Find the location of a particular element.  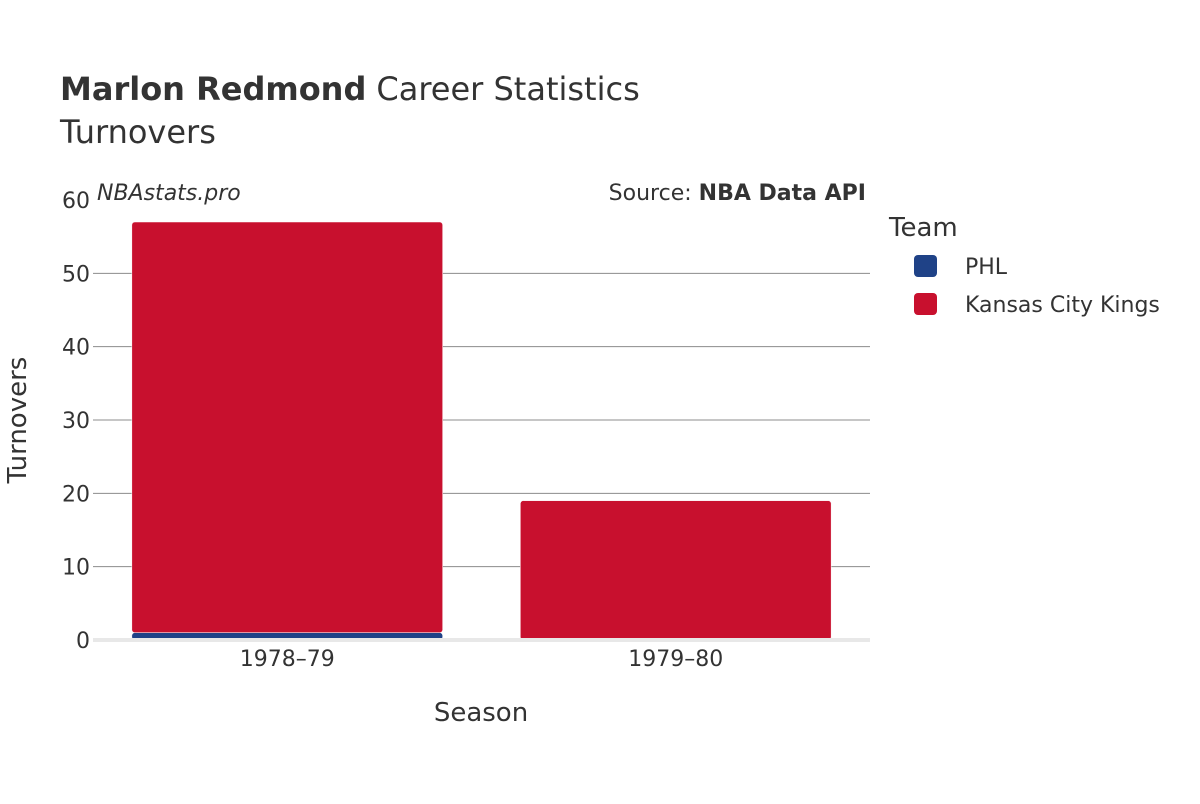

y-tick-label: 10 is located at coordinates (76, 568).